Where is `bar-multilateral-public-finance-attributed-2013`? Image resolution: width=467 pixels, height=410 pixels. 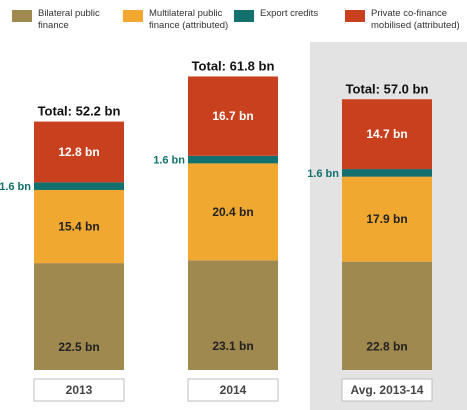
bar-multilateral-public-finance-attributed-2013 is located at coordinates (79, 226).